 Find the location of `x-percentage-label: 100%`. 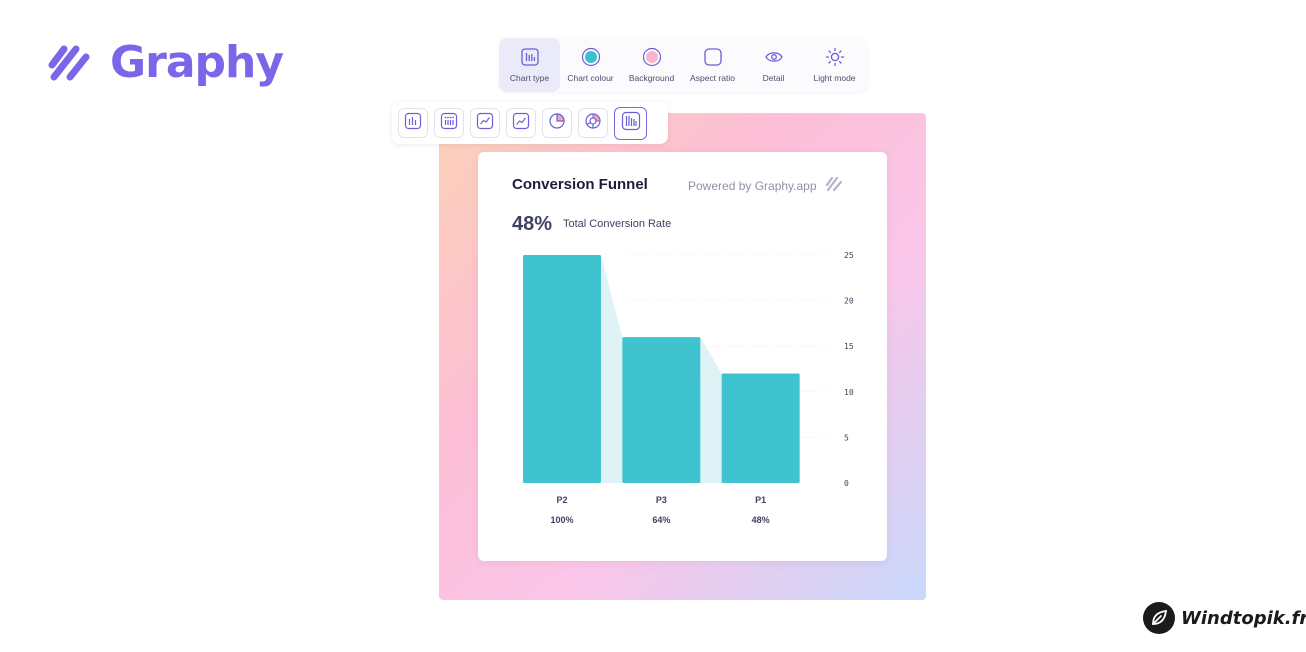

x-percentage-label: 100% is located at coordinates (561, 520).